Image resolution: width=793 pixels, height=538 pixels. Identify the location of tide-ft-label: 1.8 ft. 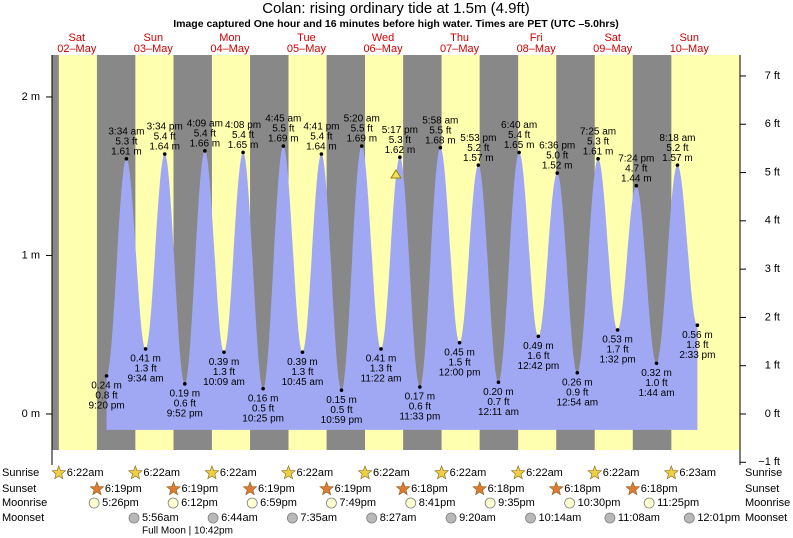
(697, 345).